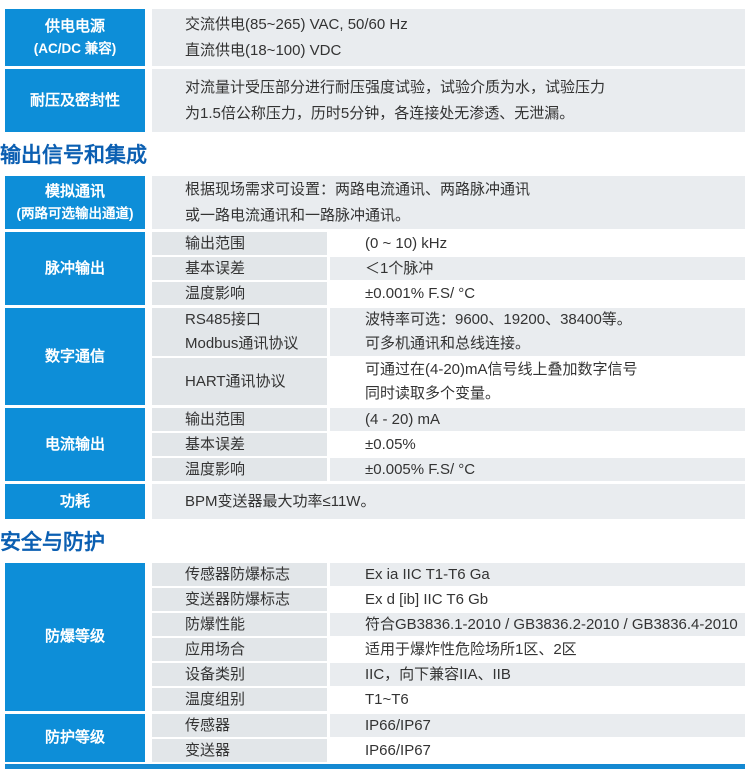 This screenshot has height=769, width=750. Describe the element at coordinates (74, 268) in the screenshot. I see `group-header-line1: 脉冲输出` at that location.